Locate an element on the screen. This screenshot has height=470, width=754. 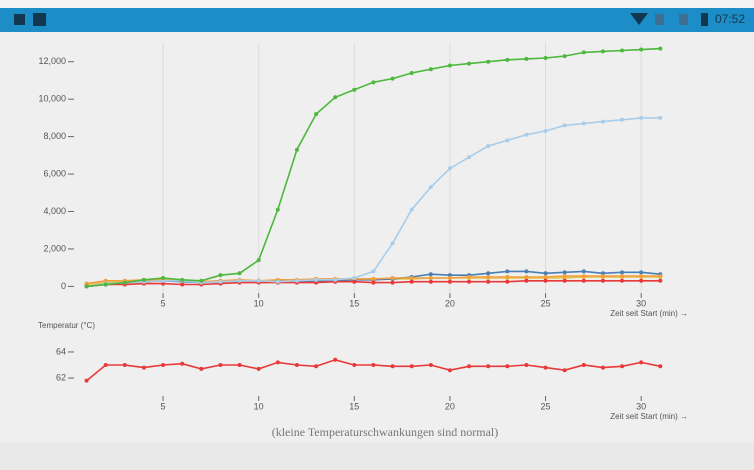
x-tick-label: 5 is located at coordinates (163, 406).